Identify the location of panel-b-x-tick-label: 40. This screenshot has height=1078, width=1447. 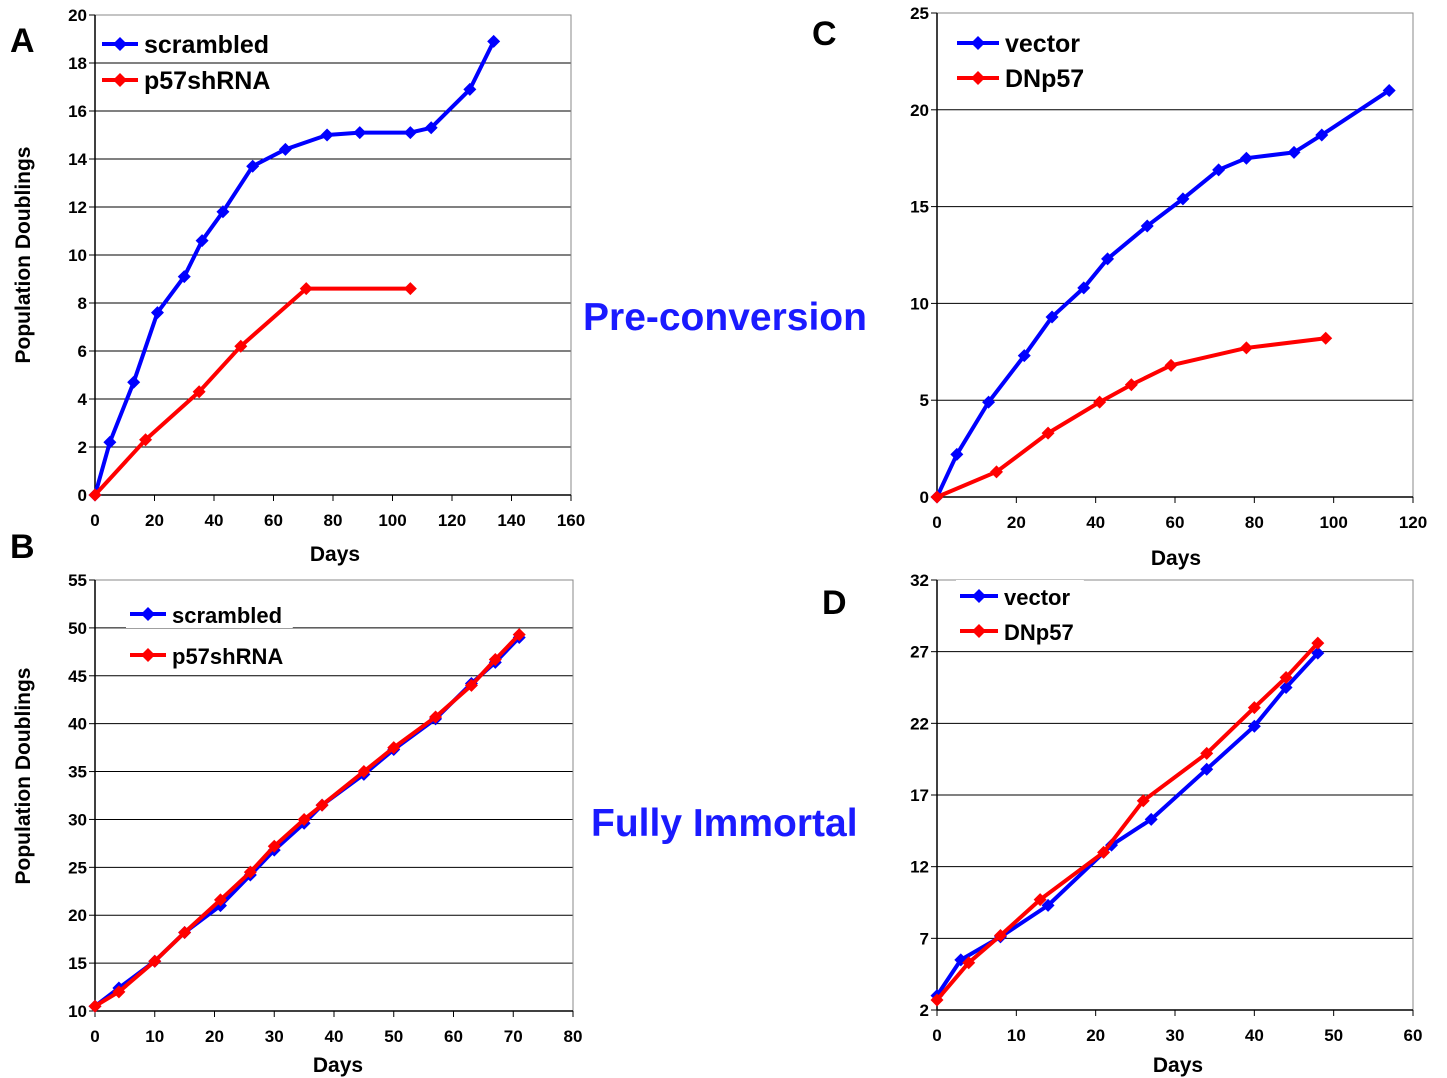
(334, 1036).